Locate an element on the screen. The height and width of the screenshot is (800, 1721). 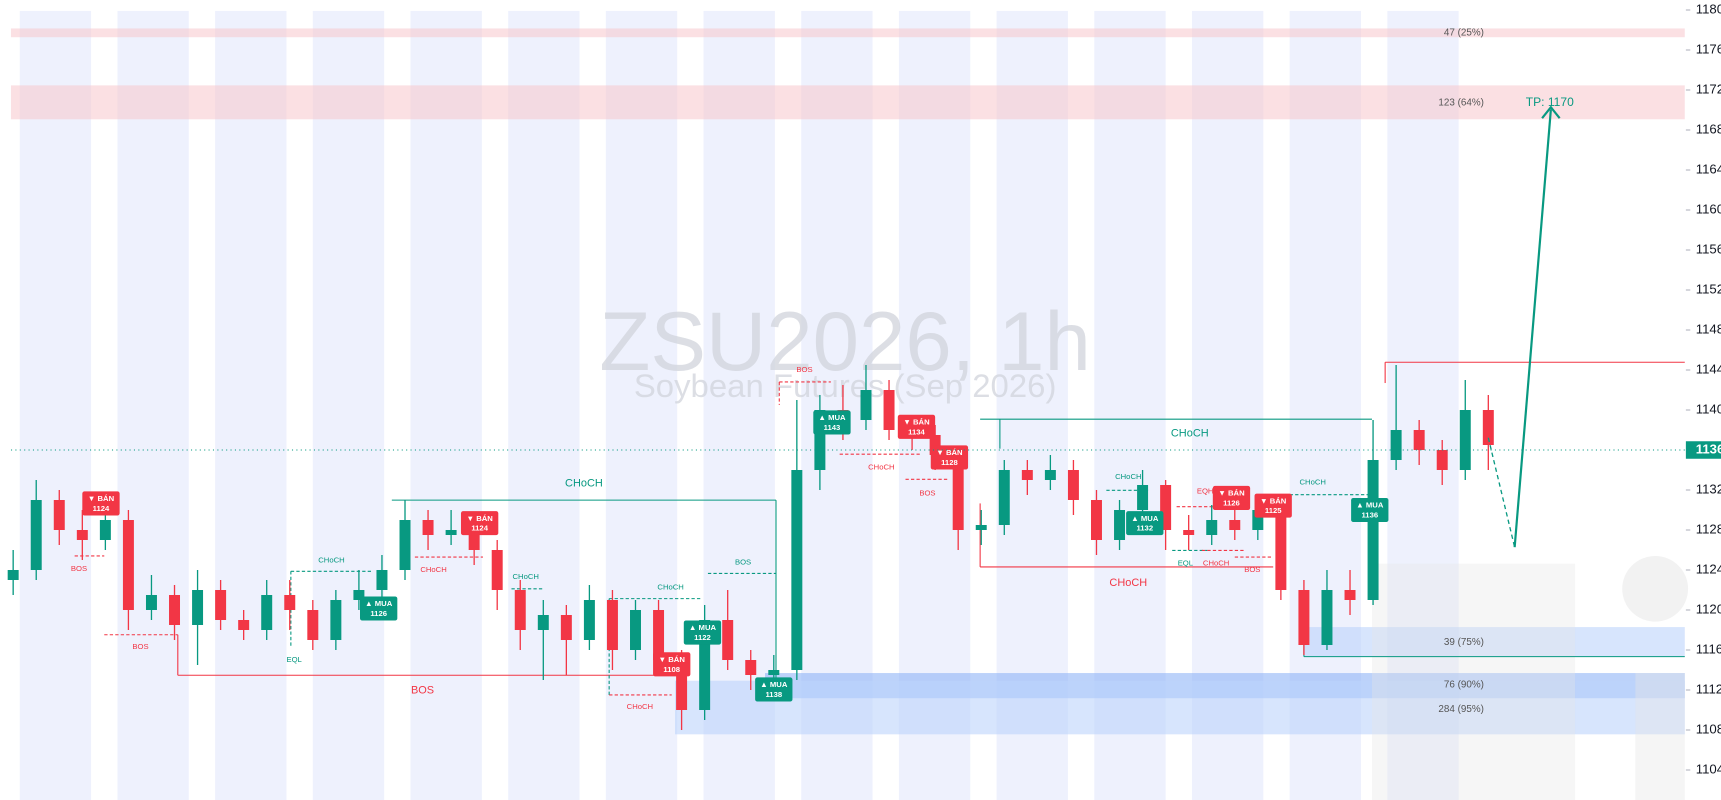
watermark-subtitle: Soybean Futures (Sep 2026) is located at coordinates (845, 385).